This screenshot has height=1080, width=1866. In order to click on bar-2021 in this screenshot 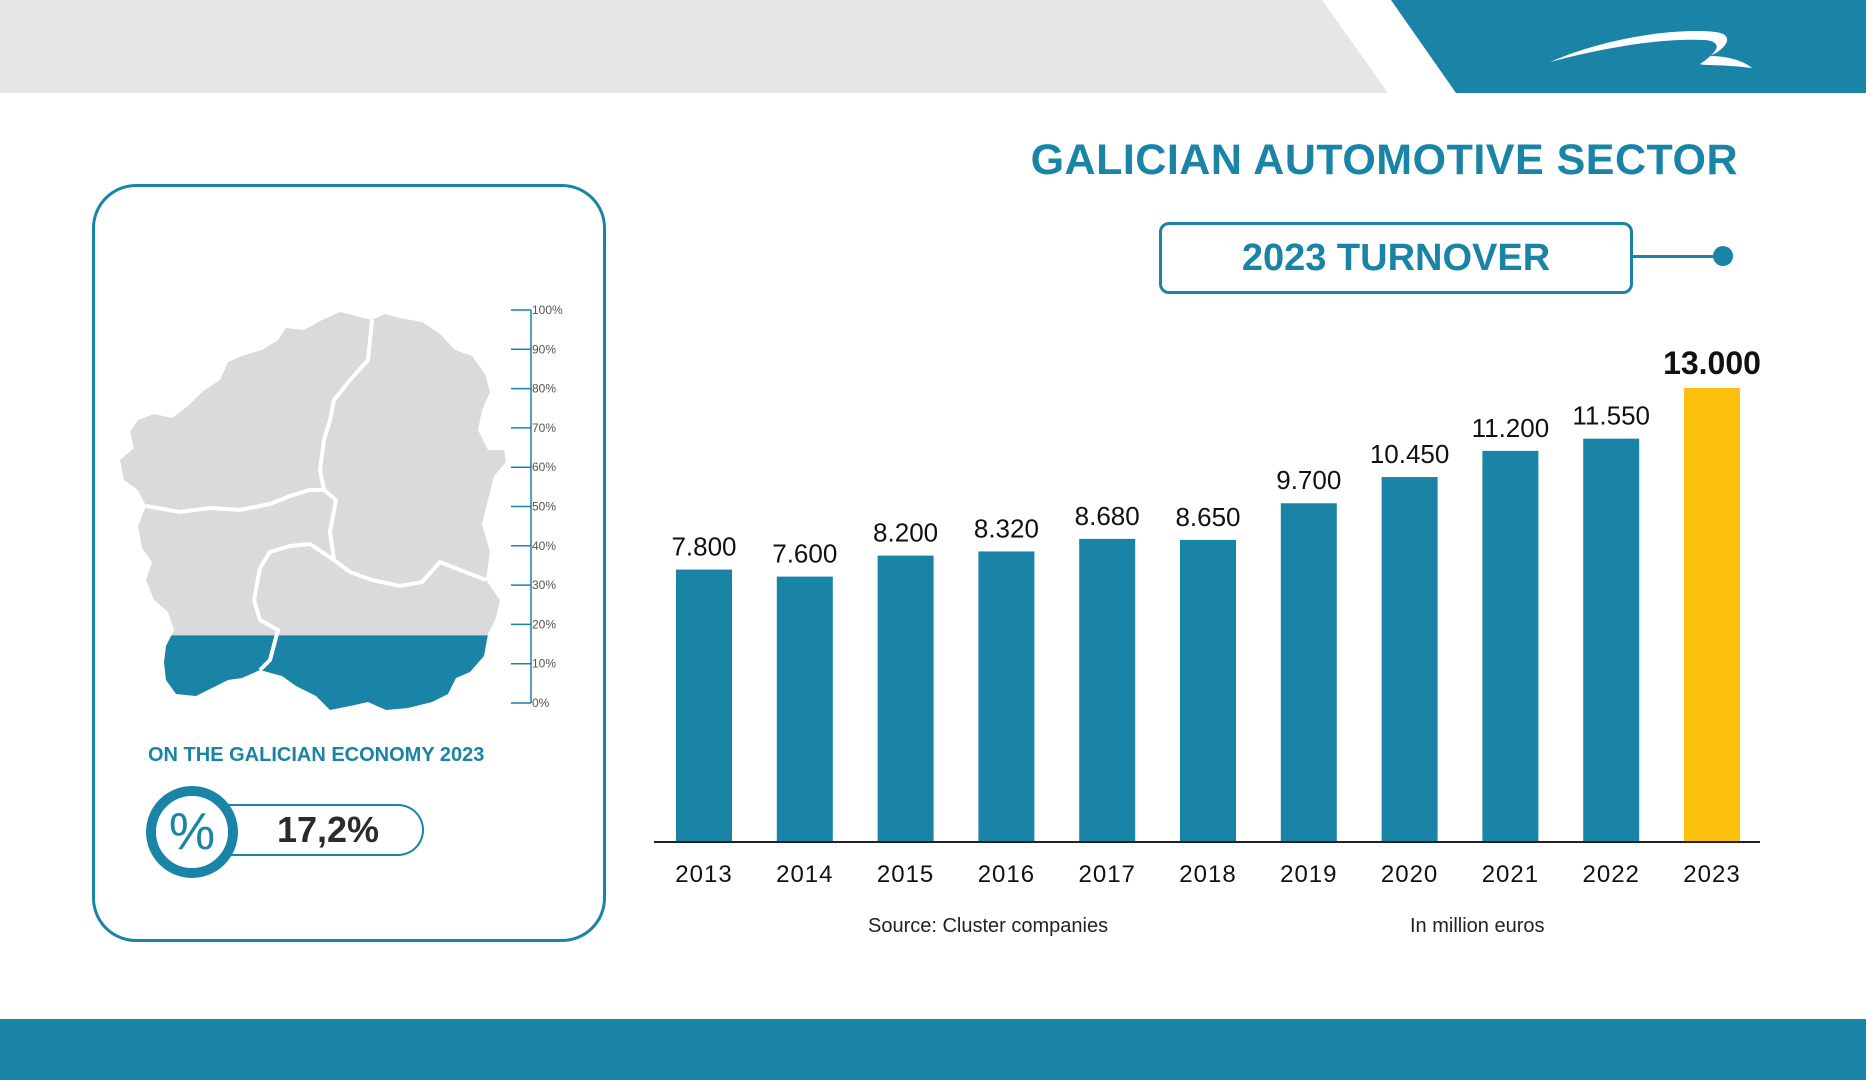, I will do `click(1510, 646)`.